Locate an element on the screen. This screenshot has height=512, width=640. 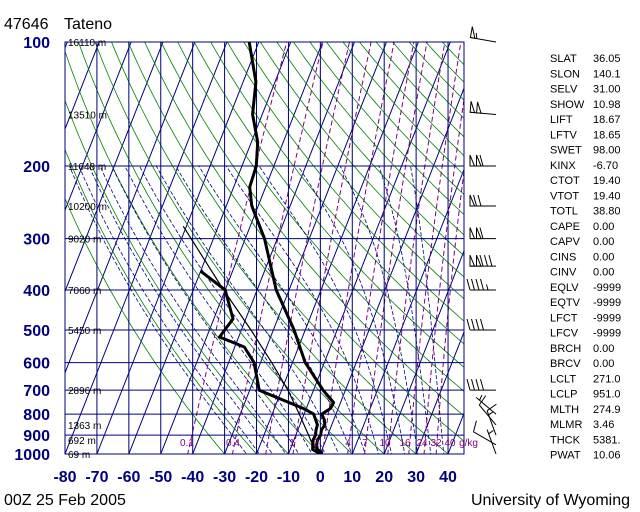
index-name: LFTV is located at coordinates (564, 135).